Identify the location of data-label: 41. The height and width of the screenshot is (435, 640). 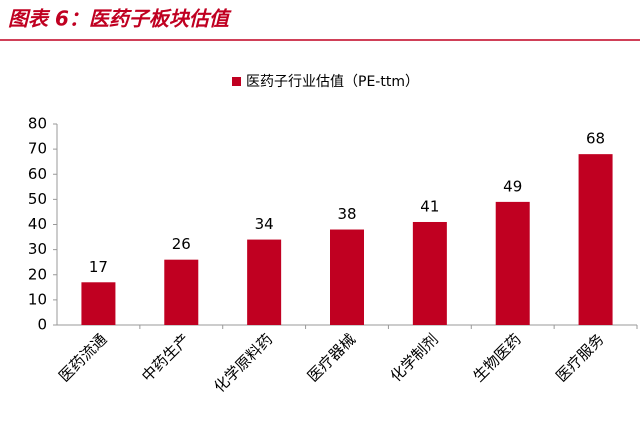
(429, 206).